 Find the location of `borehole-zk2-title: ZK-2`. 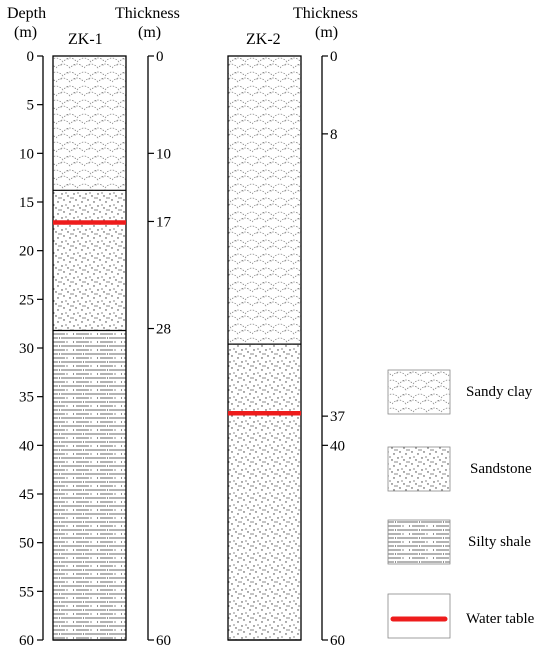

borehole-zk2-title: ZK-2 is located at coordinates (263, 39).